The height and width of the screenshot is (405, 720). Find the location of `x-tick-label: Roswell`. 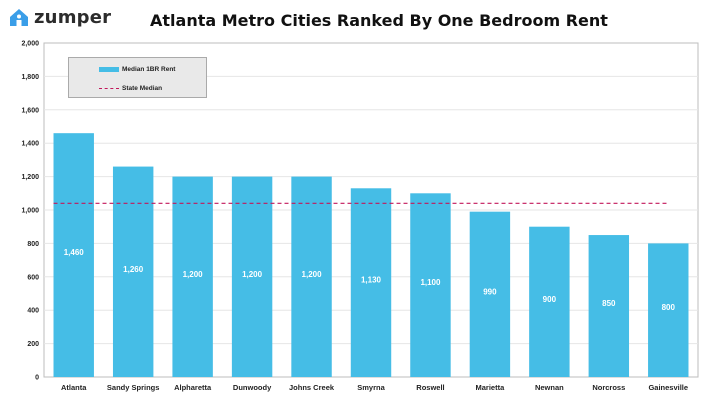

x-tick-label: Roswell is located at coordinates (430, 387).